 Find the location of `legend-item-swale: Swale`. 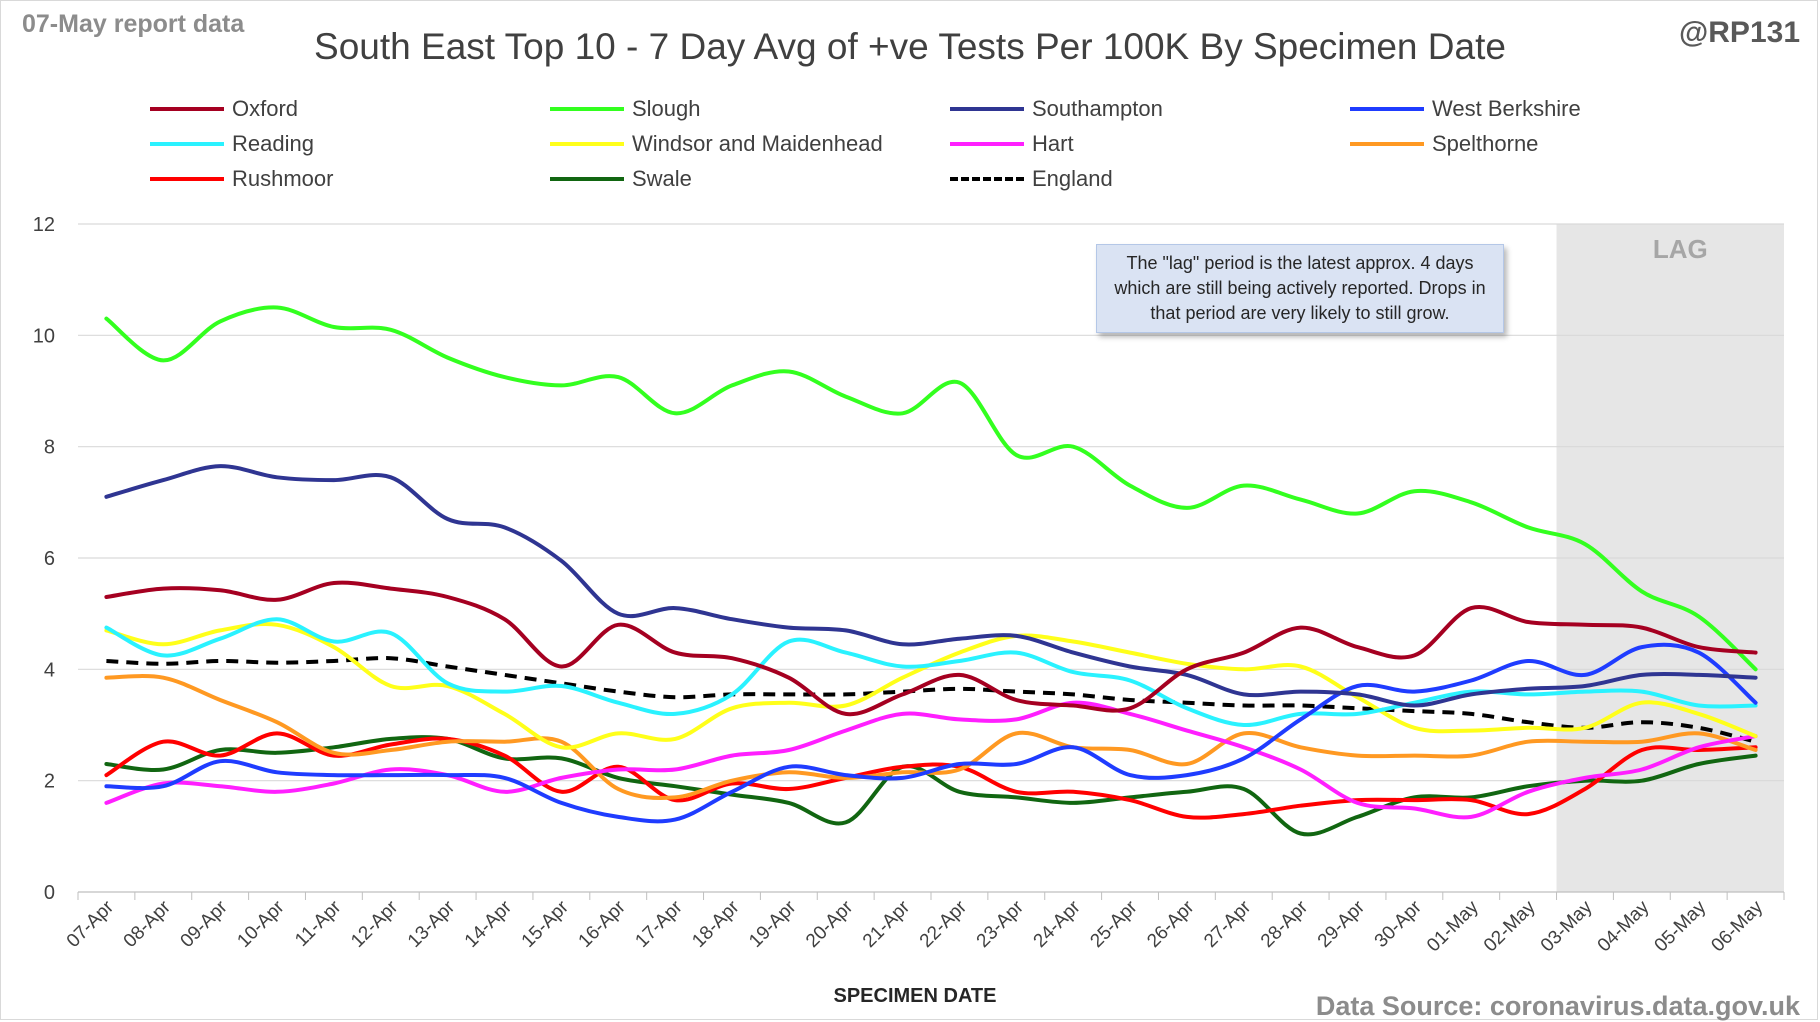

legend-item-swale: Swale is located at coordinates (621, 179).